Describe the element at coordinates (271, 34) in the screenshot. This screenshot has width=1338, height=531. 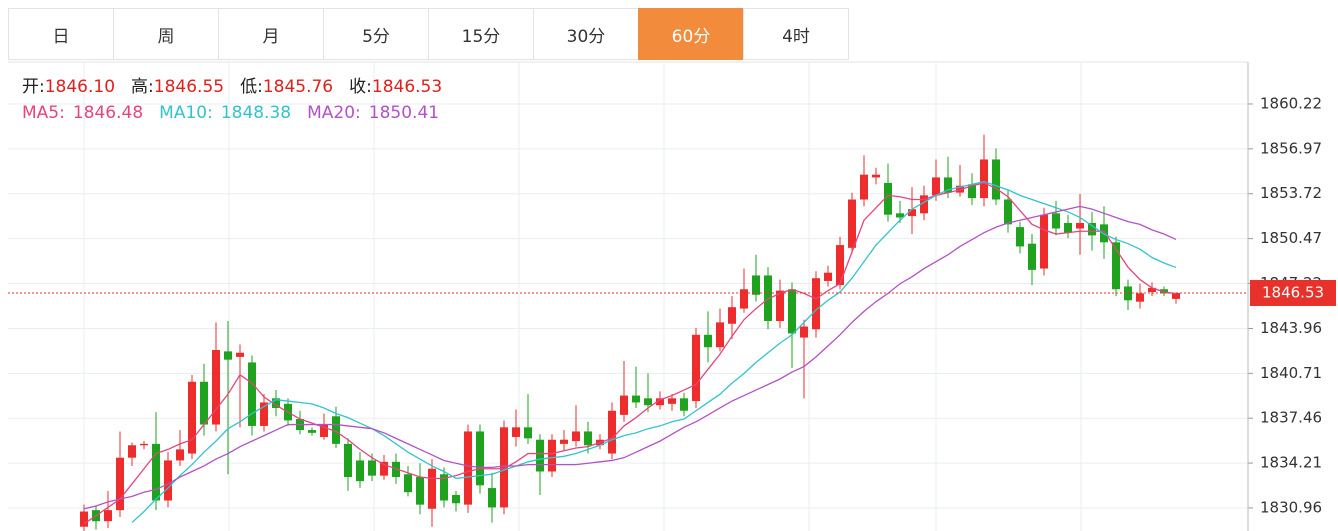
I see `period-tab: 月` at that location.